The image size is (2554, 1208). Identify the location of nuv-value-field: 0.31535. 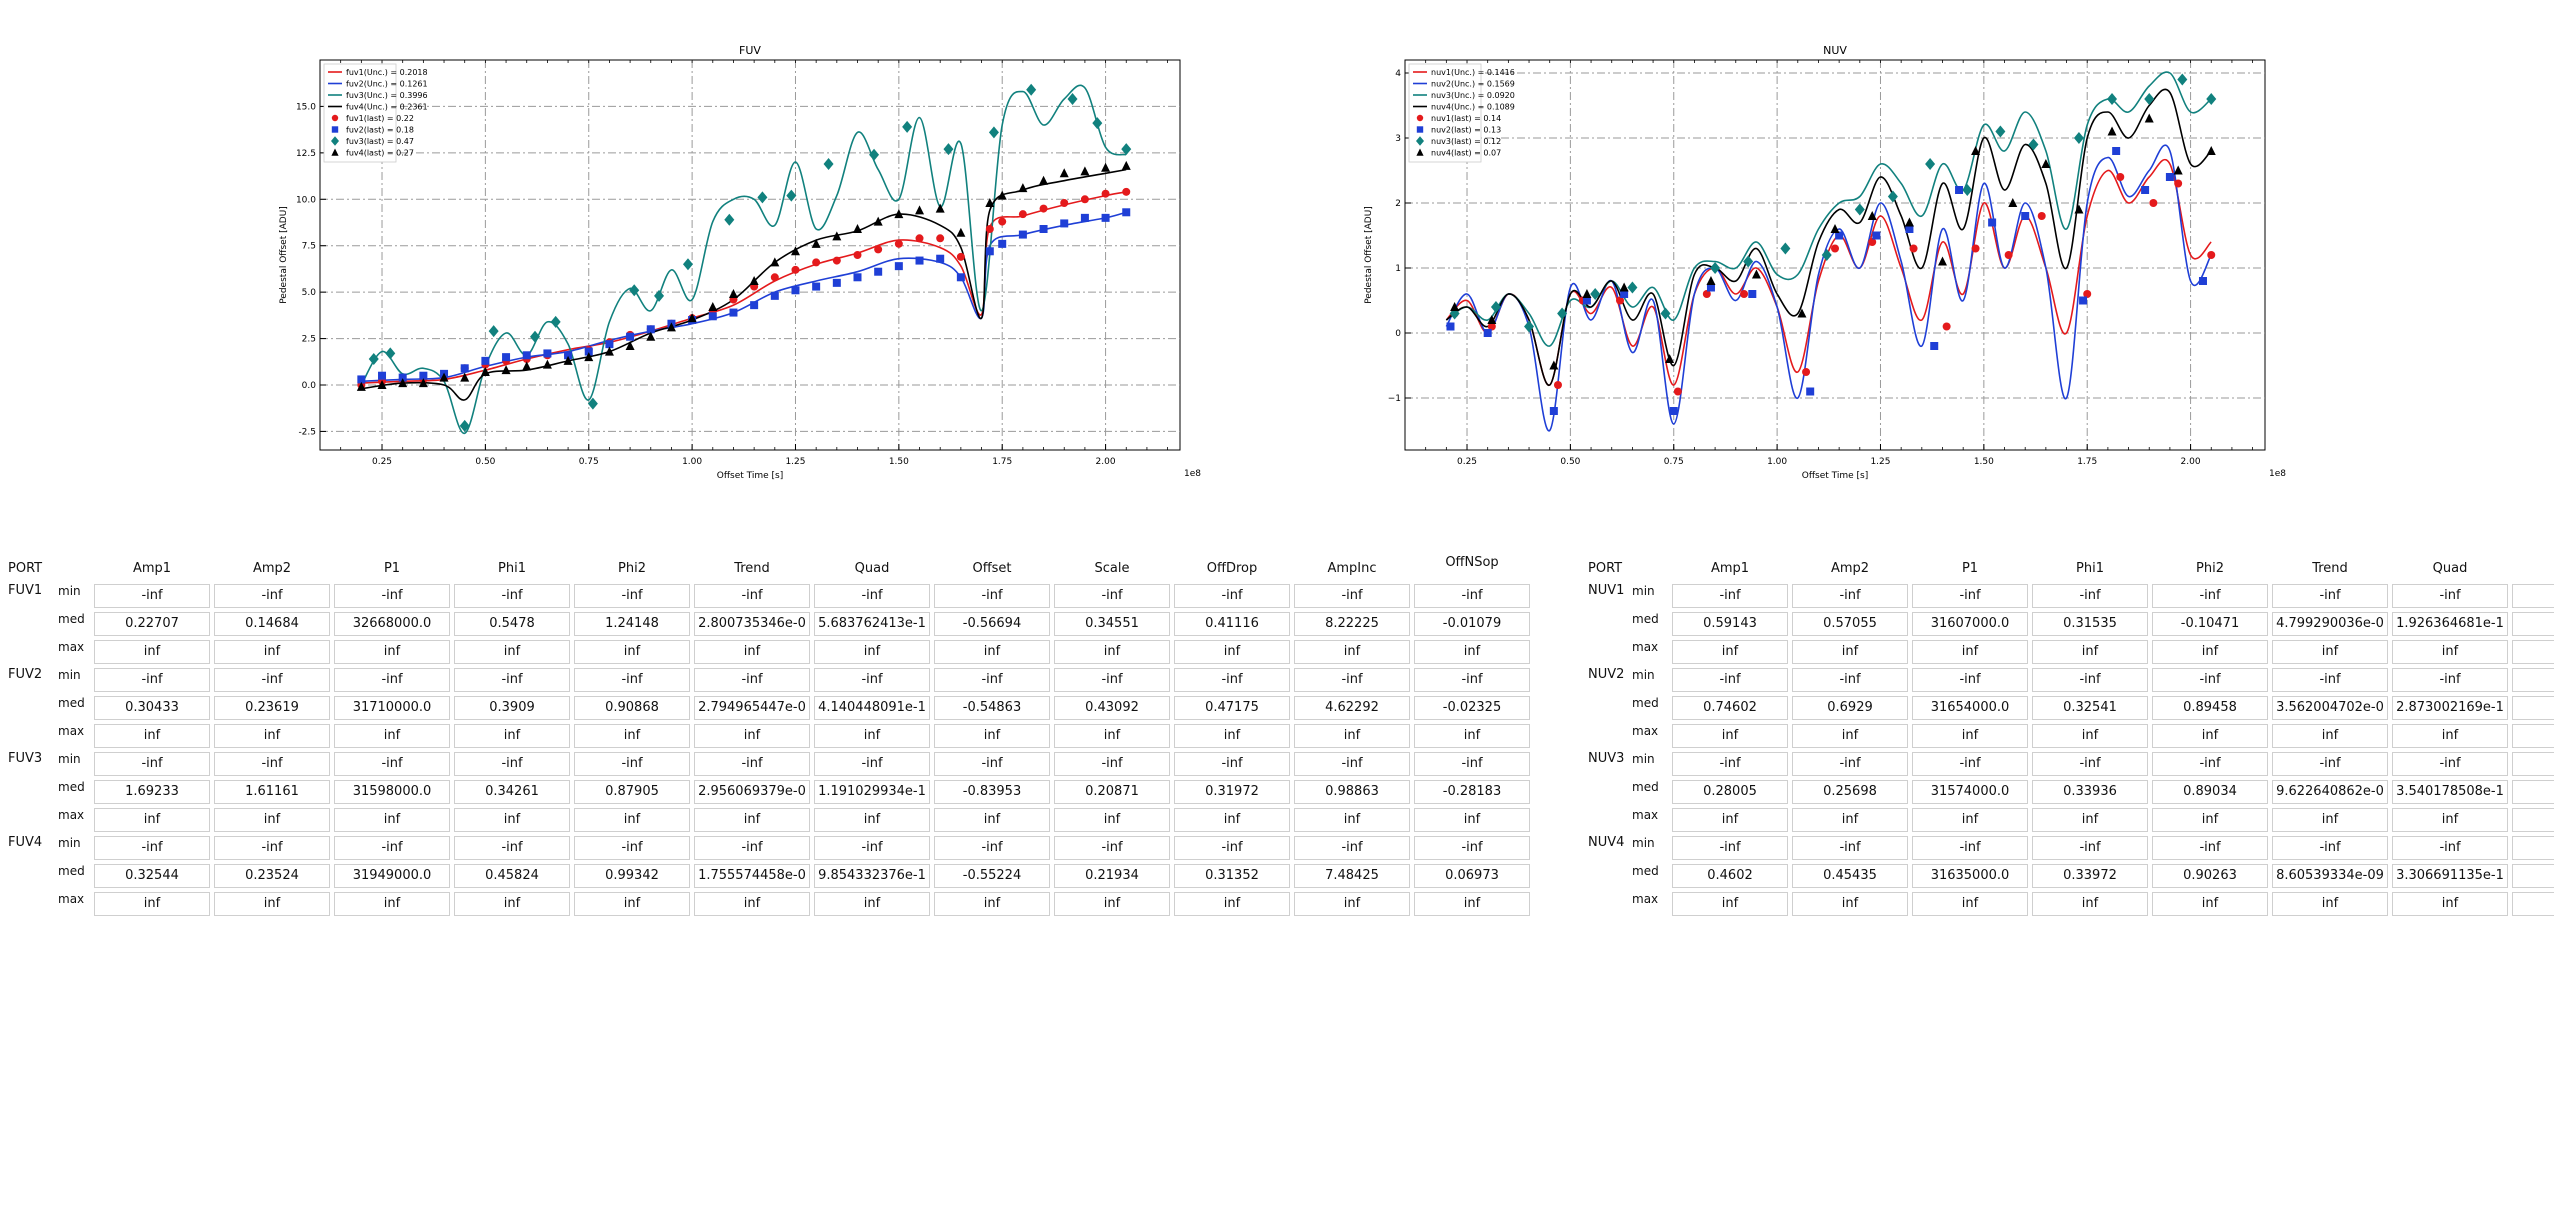
(2090, 624).